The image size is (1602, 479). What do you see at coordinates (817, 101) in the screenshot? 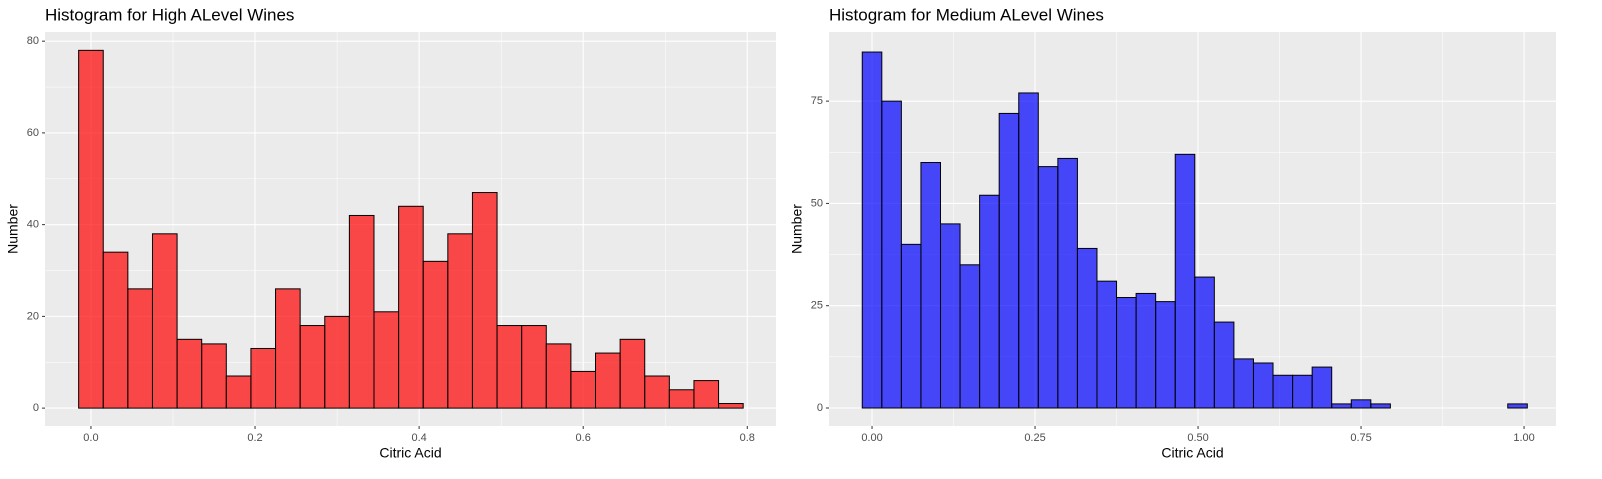
I see `y-tick-label: 75` at bounding box center [817, 101].